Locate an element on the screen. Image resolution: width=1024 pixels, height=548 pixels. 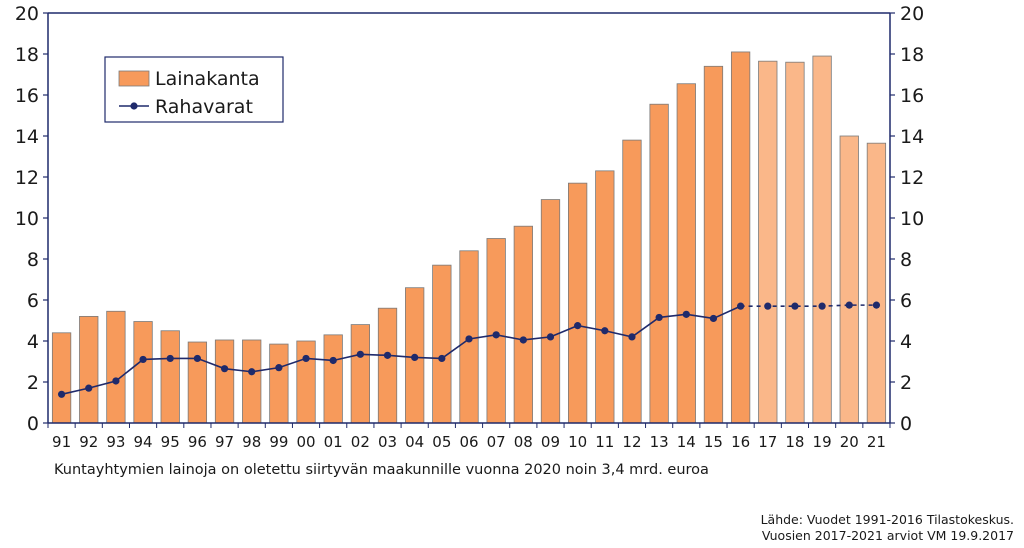
line-rahavarat-forecast is located at coordinates (808, 305).